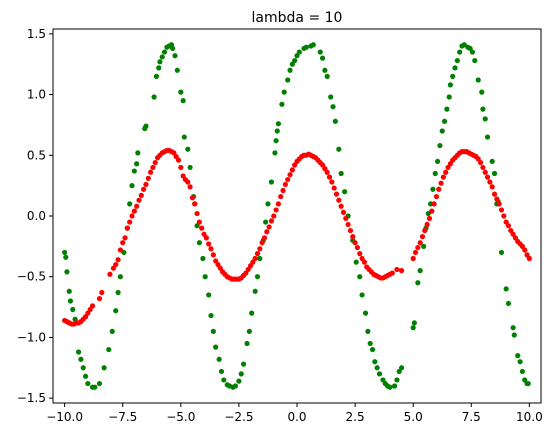 The height and width of the screenshot is (433, 559). Describe the element at coordinates (36, 34) in the screenshot. I see `y-tick-label: 1.5` at that location.